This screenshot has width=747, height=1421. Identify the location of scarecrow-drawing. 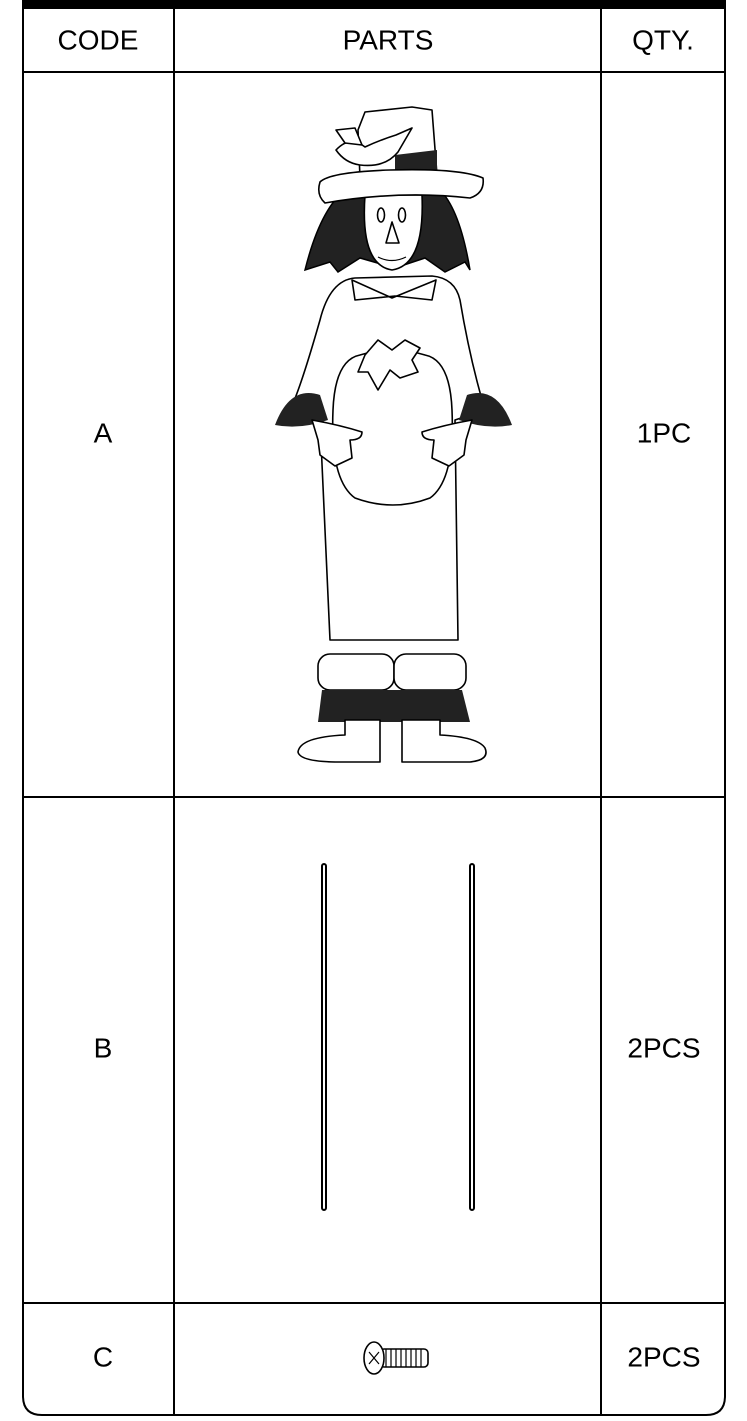
(393, 434).